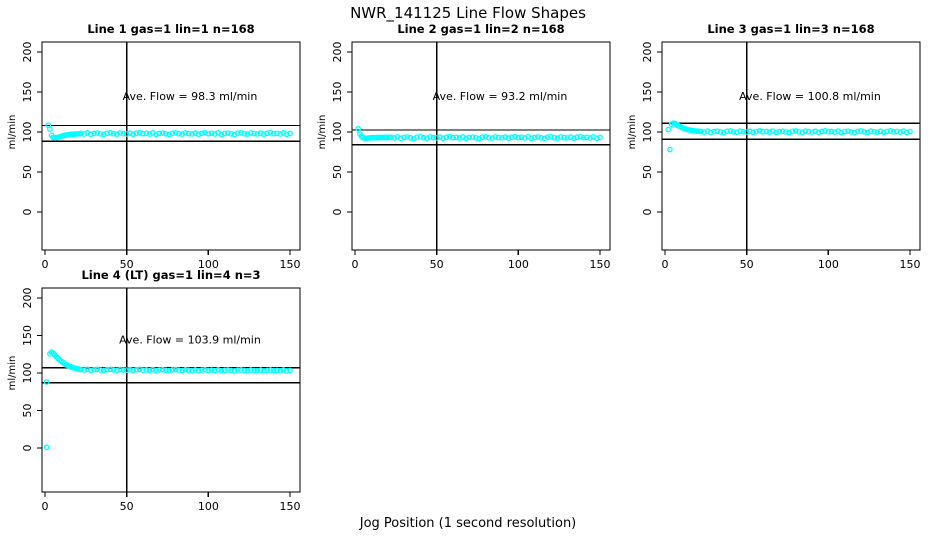 The height and width of the screenshot is (540, 936). Describe the element at coordinates (632, 132) in the screenshot. I see `y-axis-label: ml/min` at that location.